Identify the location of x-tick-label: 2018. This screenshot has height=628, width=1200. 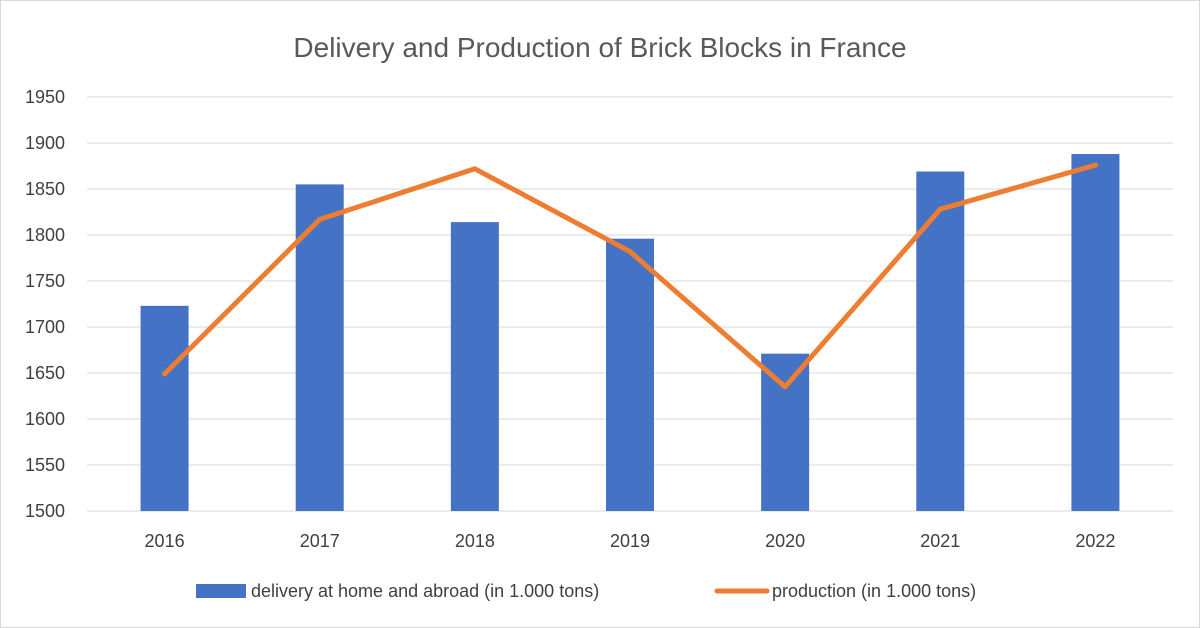
(475, 541).